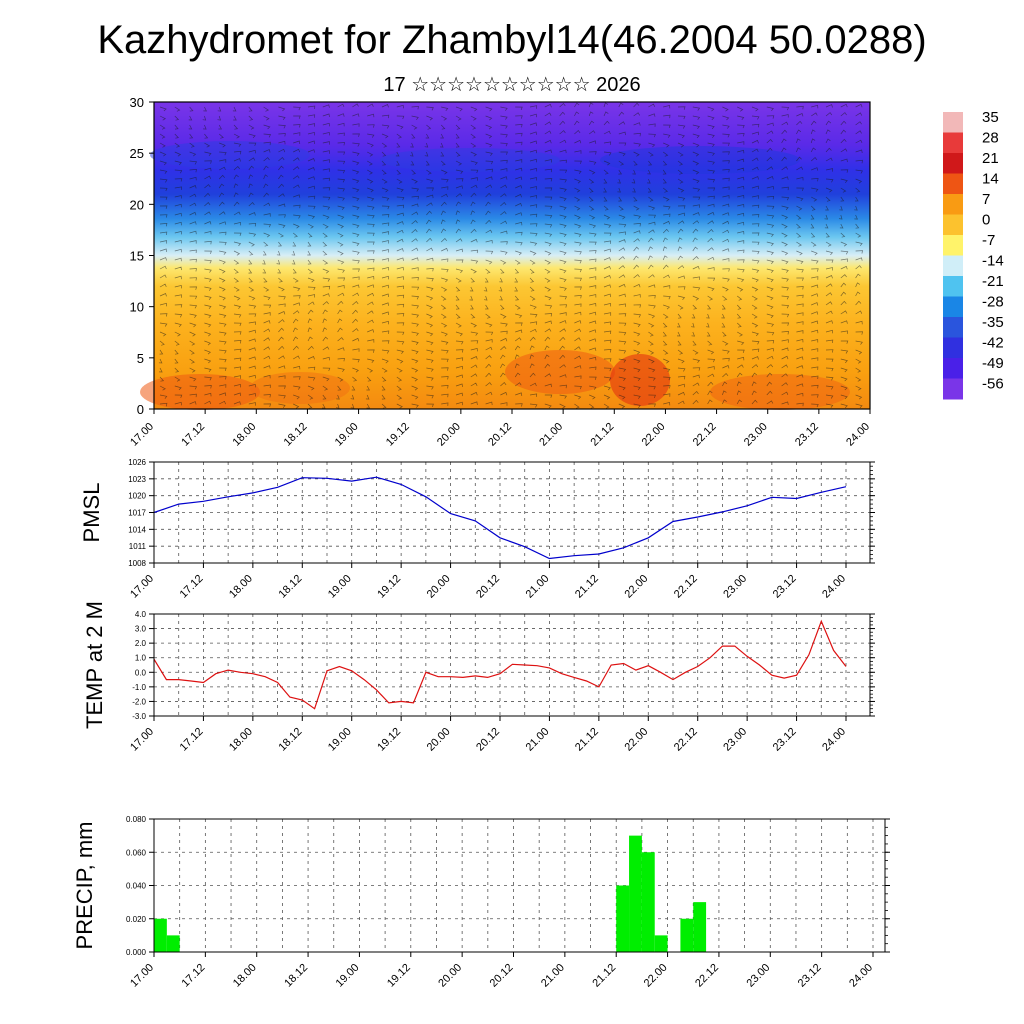  Describe the element at coordinates (519, 885) in the screenshot. I see `precip-frame` at that location.